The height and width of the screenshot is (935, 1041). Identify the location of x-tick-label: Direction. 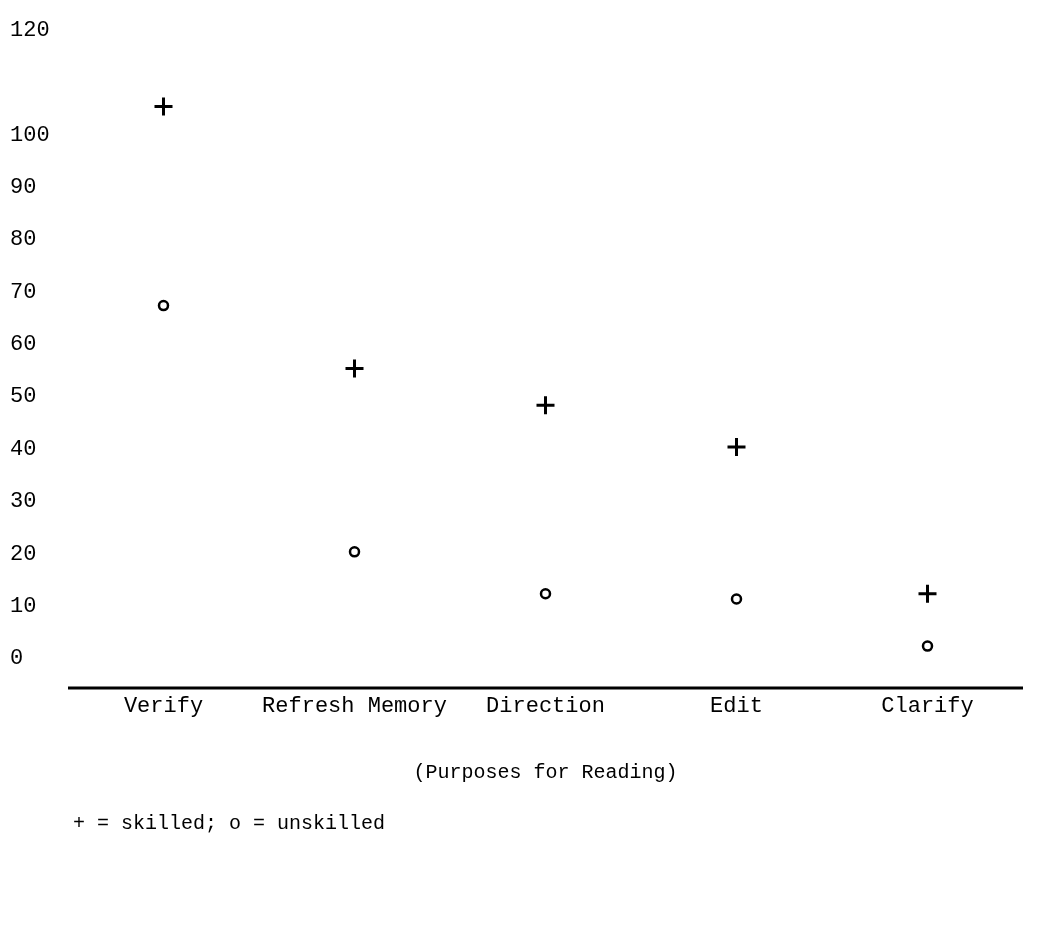
(545, 706).